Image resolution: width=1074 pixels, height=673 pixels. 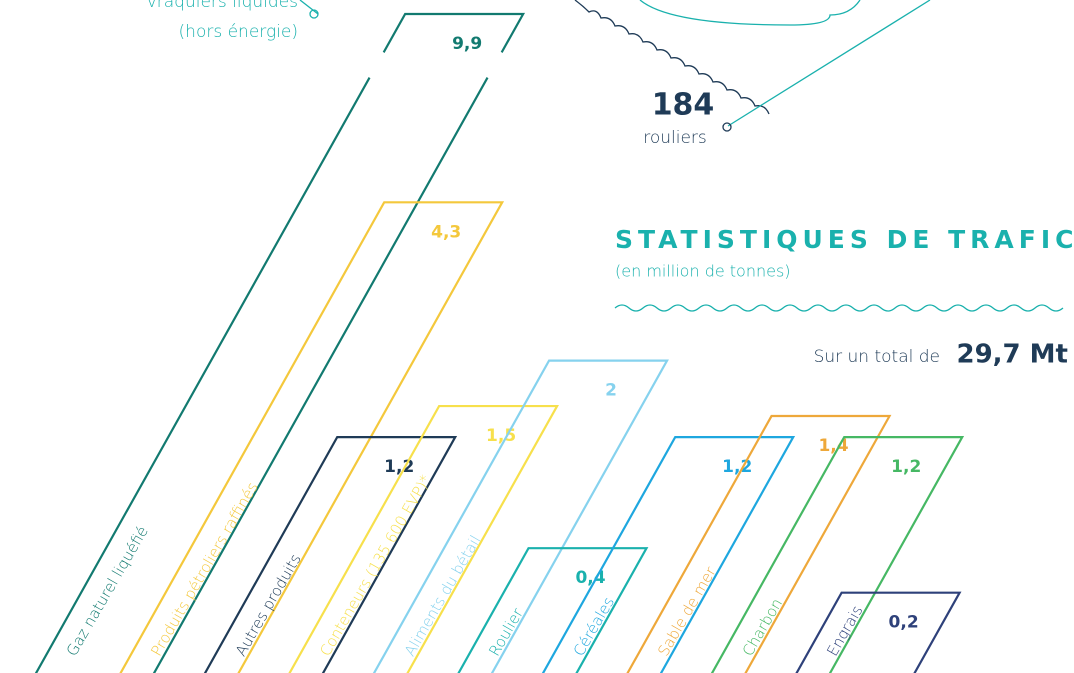 I want to click on annotation: 184, so click(x=683, y=105).